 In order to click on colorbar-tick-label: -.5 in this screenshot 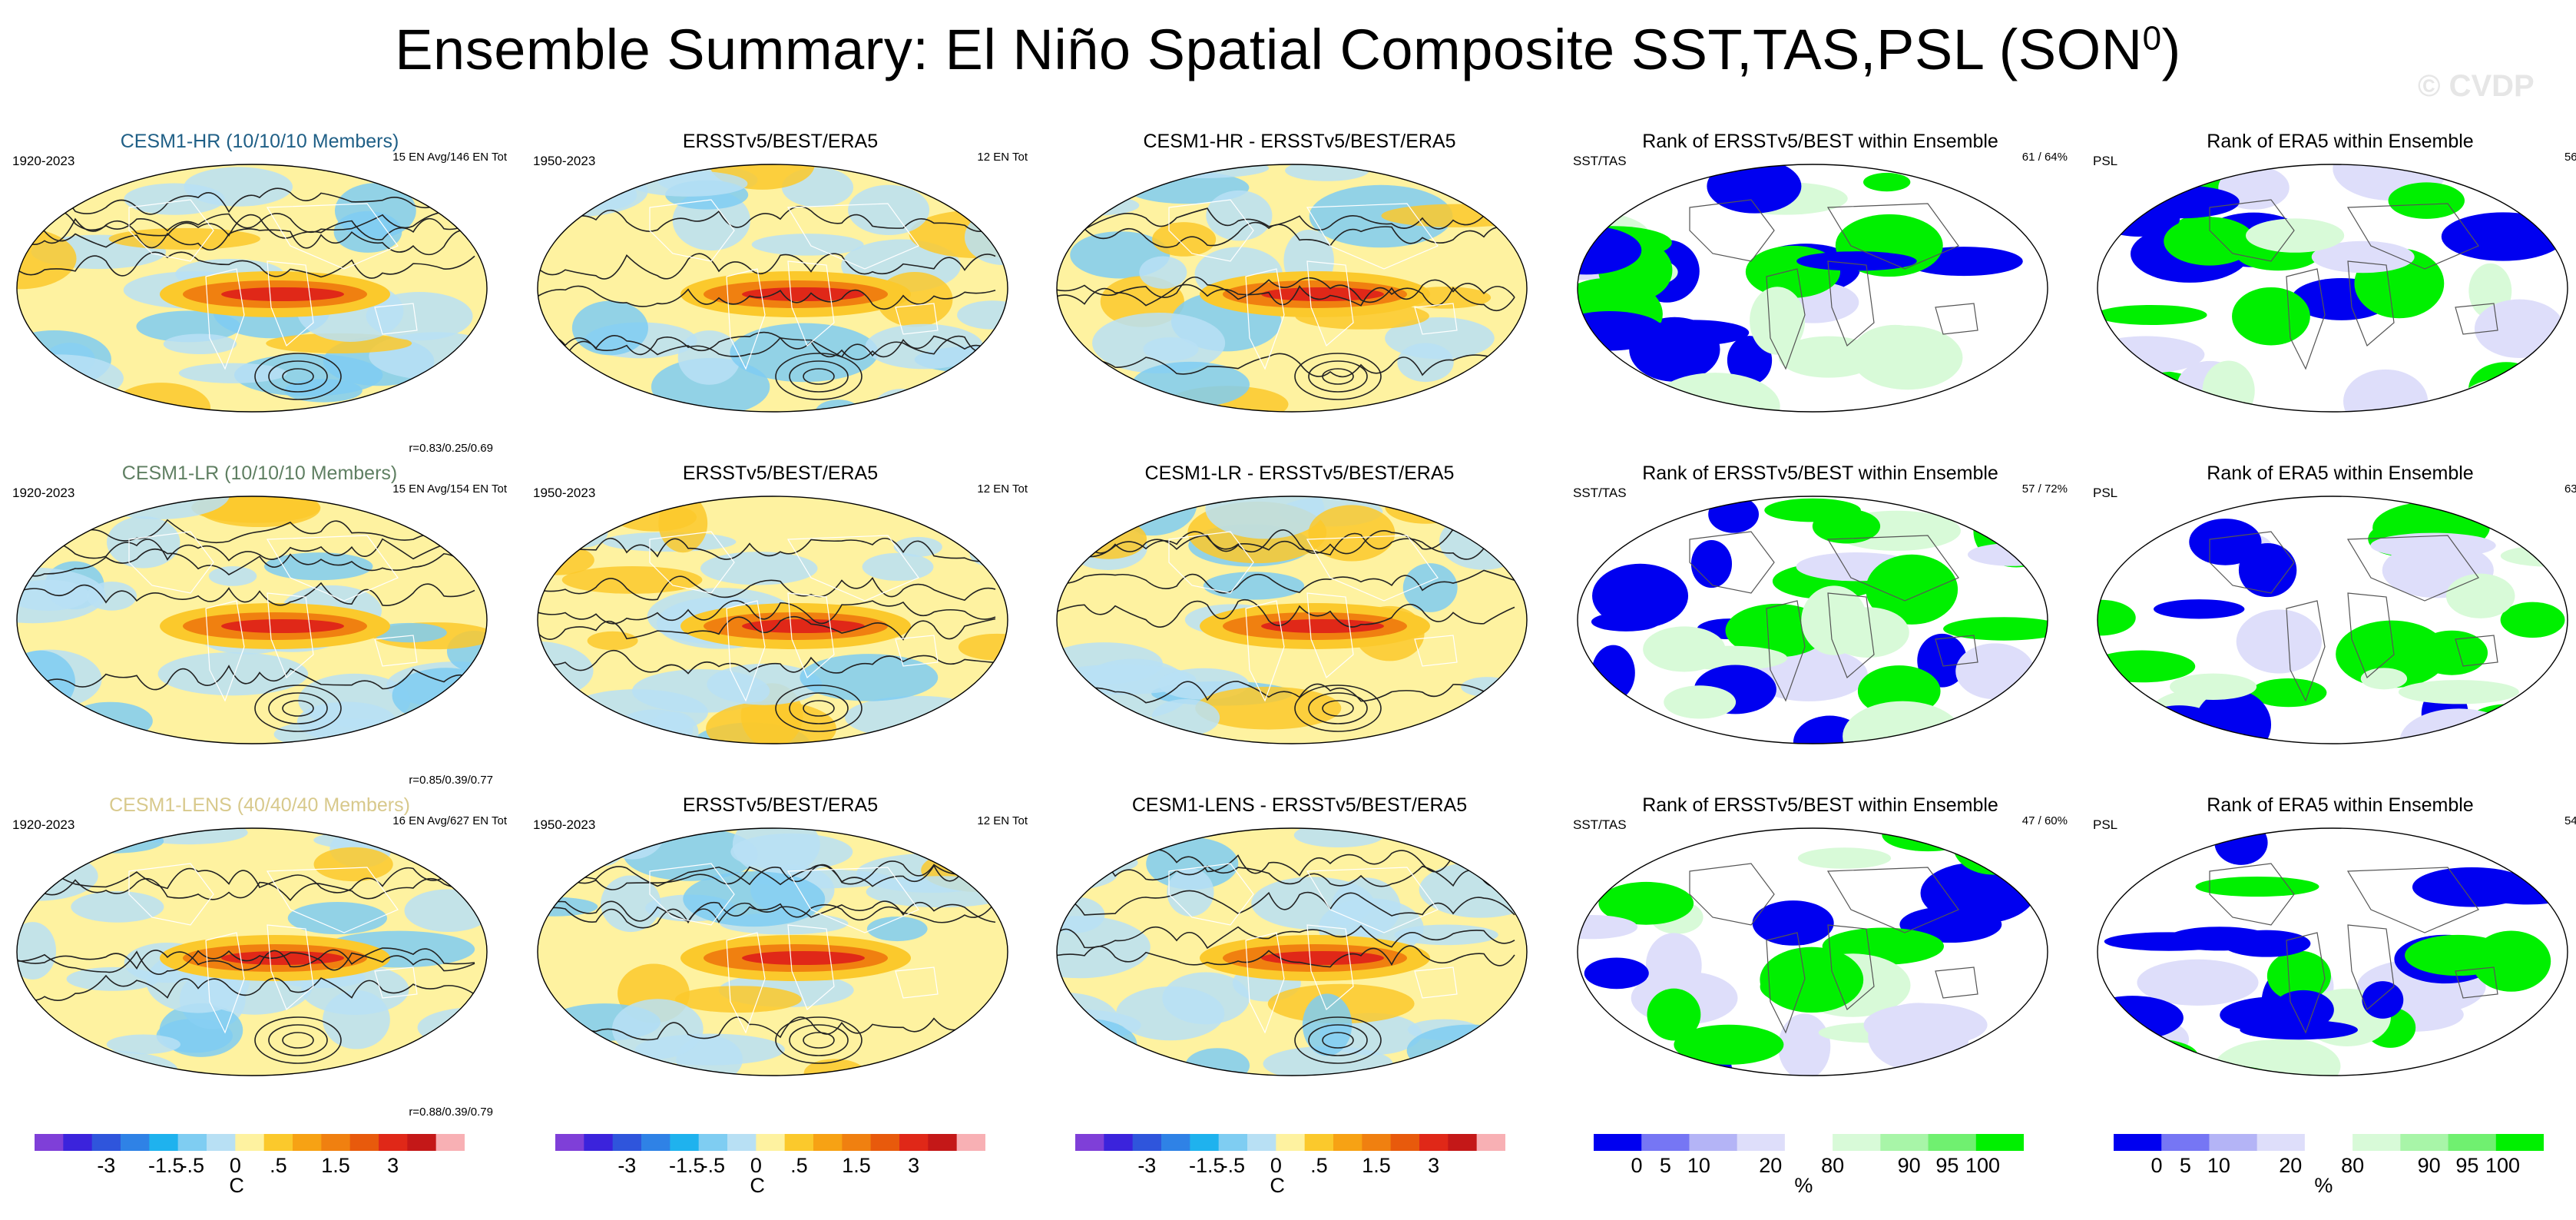, I will do `click(713, 1165)`.